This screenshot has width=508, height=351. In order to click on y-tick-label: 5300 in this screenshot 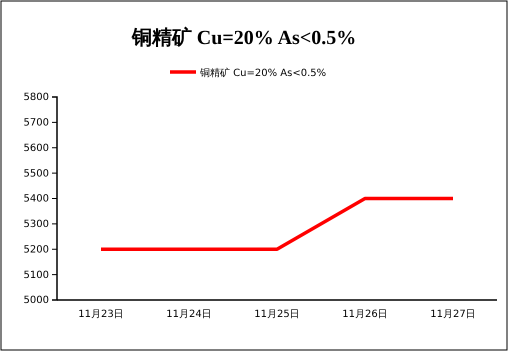, I will do `click(36, 224)`.